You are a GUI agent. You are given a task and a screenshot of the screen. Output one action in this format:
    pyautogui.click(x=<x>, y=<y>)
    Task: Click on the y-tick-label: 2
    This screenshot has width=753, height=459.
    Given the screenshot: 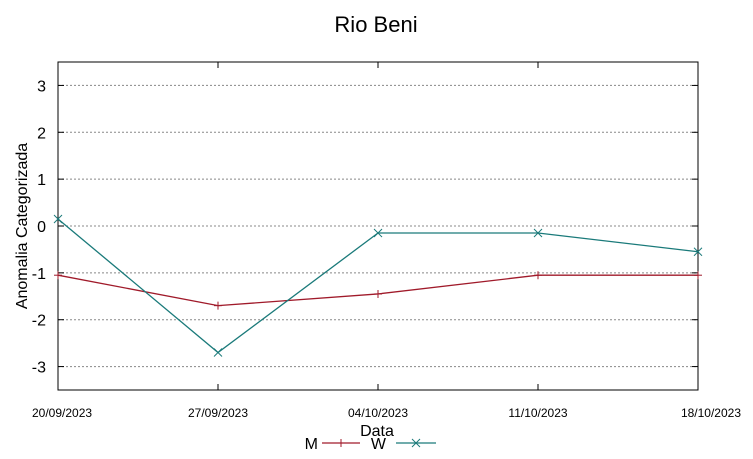 What is the action you would take?
    pyautogui.click(x=41, y=133)
    